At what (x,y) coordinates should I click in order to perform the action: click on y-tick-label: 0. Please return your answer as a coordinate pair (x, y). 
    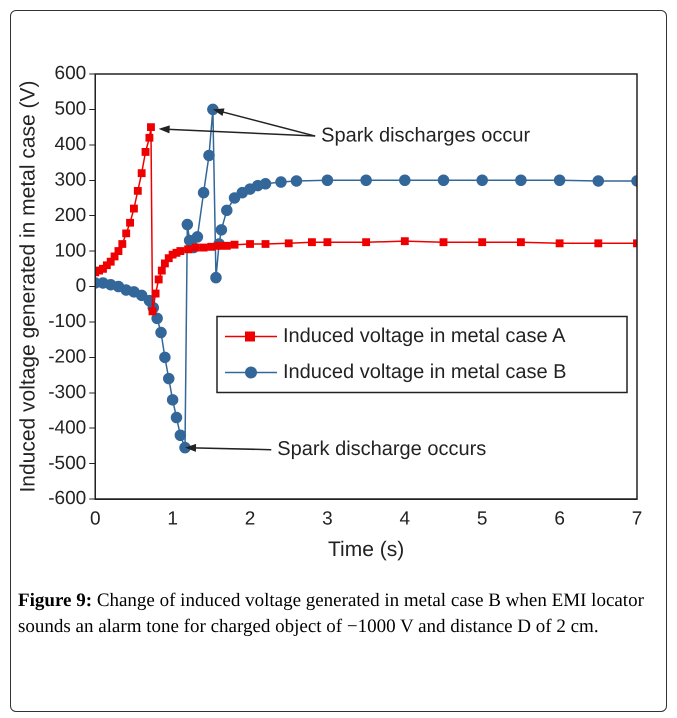
    Looking at the image, I should click on (81, 286).